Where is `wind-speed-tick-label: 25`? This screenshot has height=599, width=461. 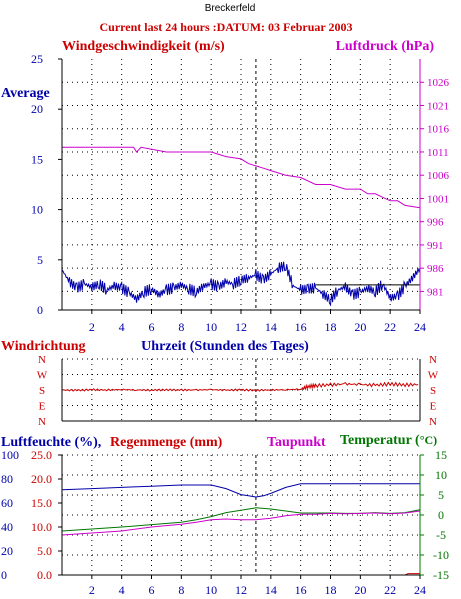
wind-speed-tick-label: 25 is located at coordinates (37, 59).